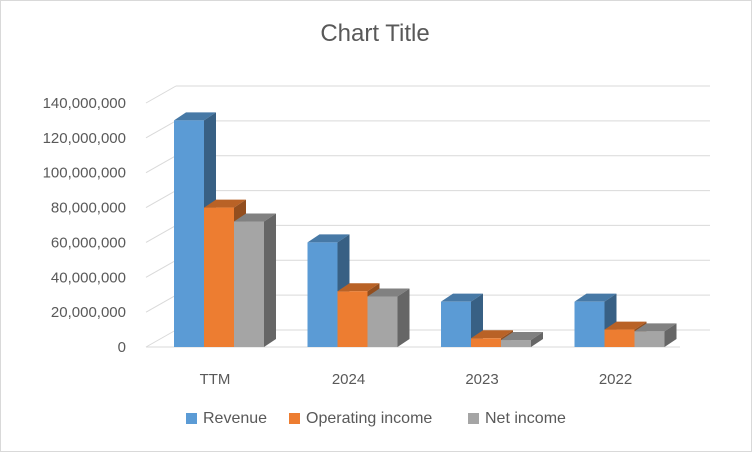 This screenshot has width=752, height=452. Describe the element at coordinates (88, 242) in the screenshot. I see `y-tick-label: 60,000,000` at that location.